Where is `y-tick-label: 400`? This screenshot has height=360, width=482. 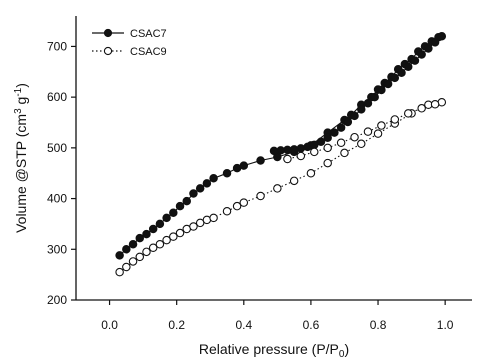
y-tick-label: 400 is located at coordinates (57, 199).